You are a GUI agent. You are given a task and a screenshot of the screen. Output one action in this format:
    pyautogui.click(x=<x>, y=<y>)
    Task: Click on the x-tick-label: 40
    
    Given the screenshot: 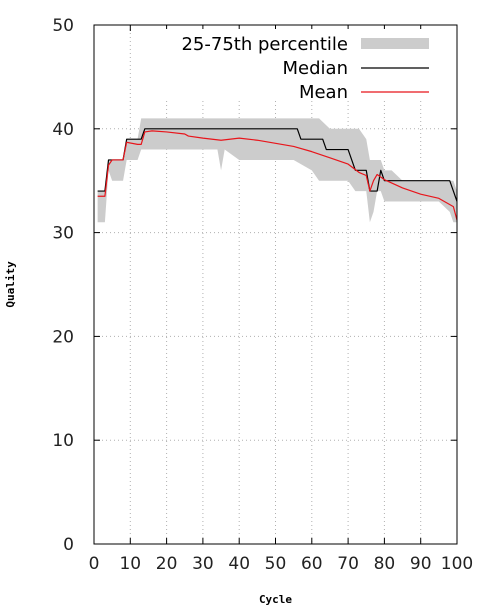 What is the action you would take?
    pyautogui.click(x=239, y=564)
    